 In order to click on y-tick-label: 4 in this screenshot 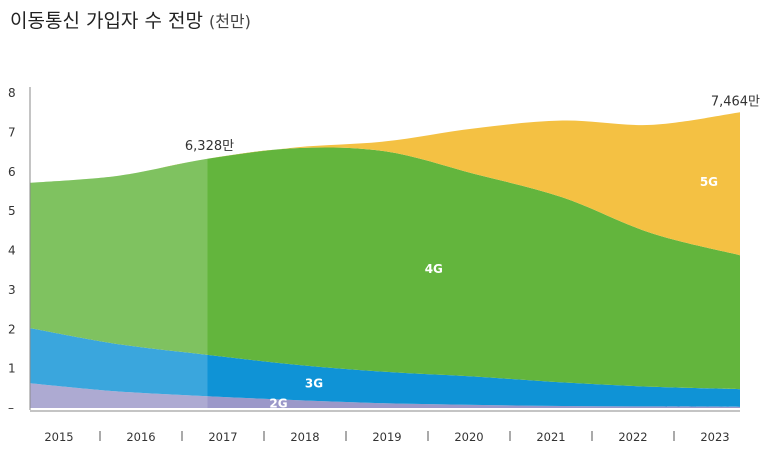, I will do `click(12, 251)`.